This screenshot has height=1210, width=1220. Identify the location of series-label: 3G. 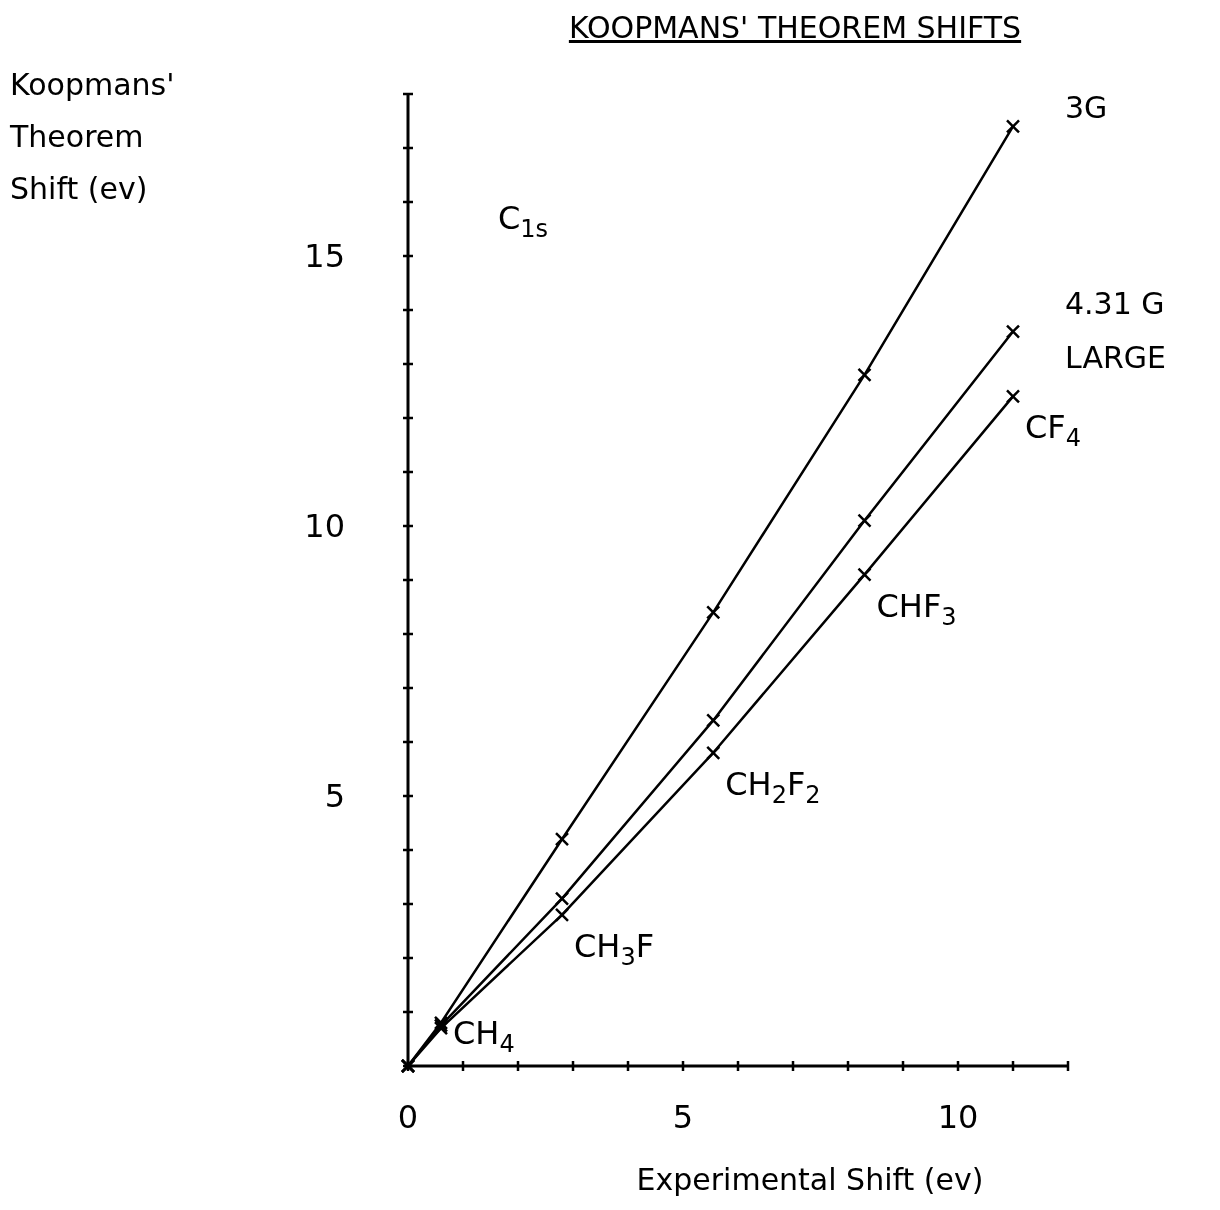
(1086, 108).